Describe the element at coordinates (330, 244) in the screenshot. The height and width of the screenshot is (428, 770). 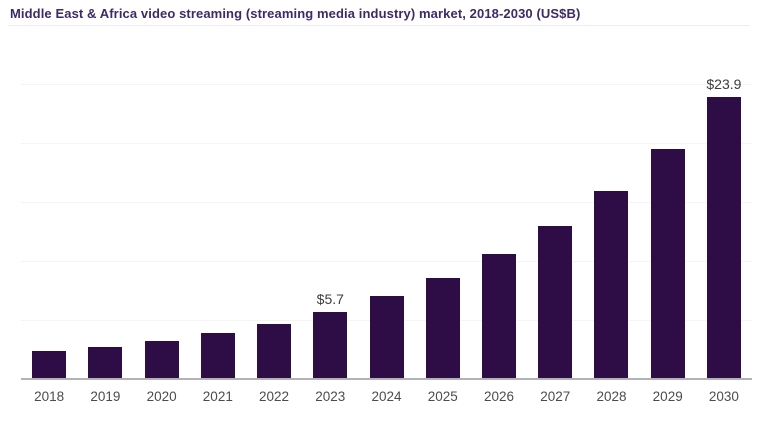
I see `bar-column: $5.7 2023` at that location.